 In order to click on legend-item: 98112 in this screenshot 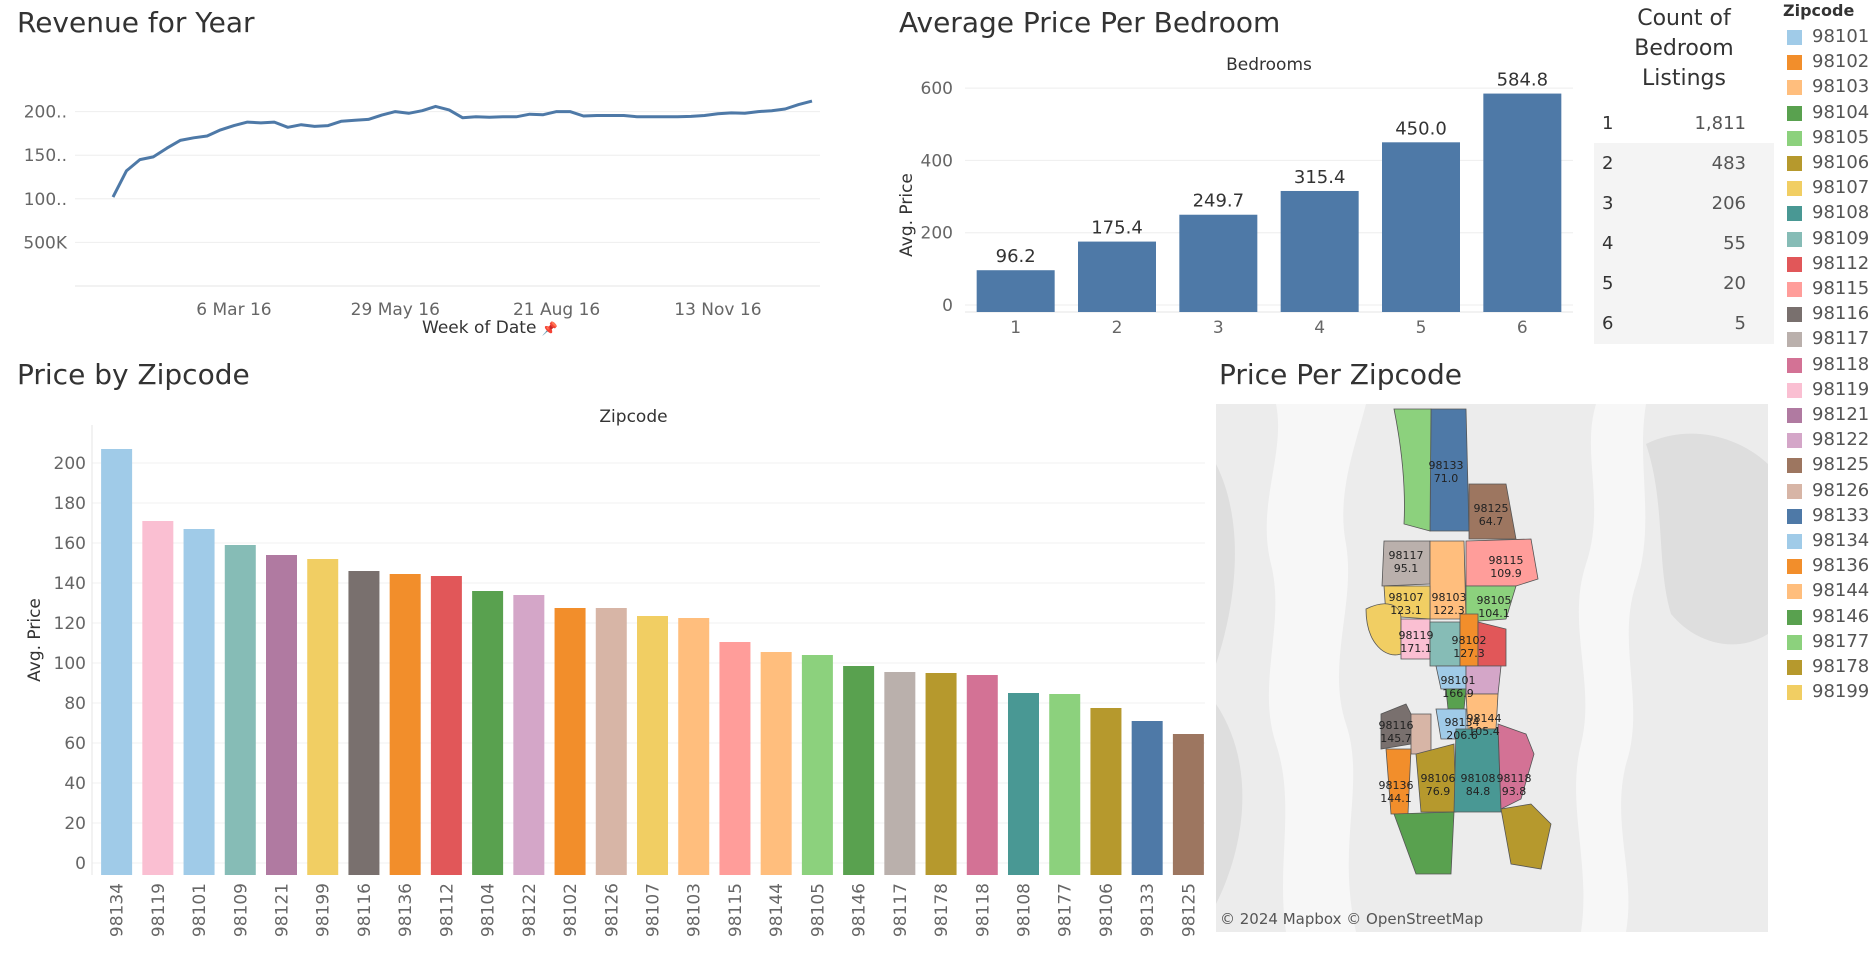, I will do `click(1829, 265)`.